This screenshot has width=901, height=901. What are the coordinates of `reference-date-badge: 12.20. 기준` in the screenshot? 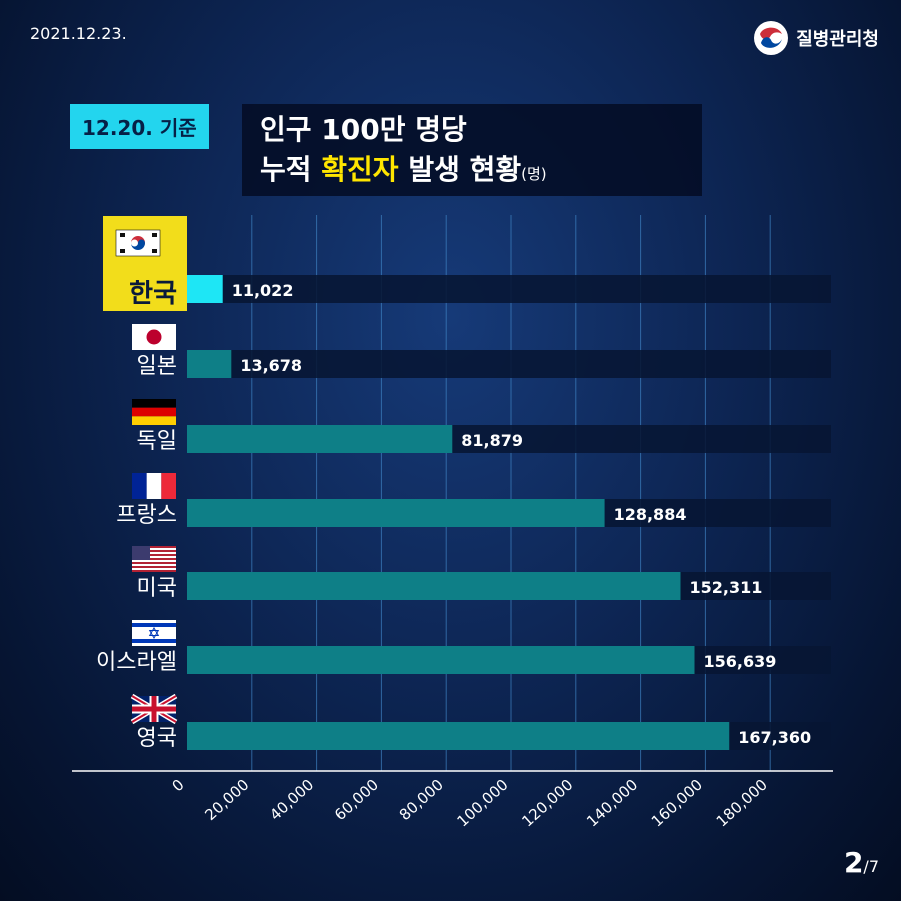 It's located at (139, 126).